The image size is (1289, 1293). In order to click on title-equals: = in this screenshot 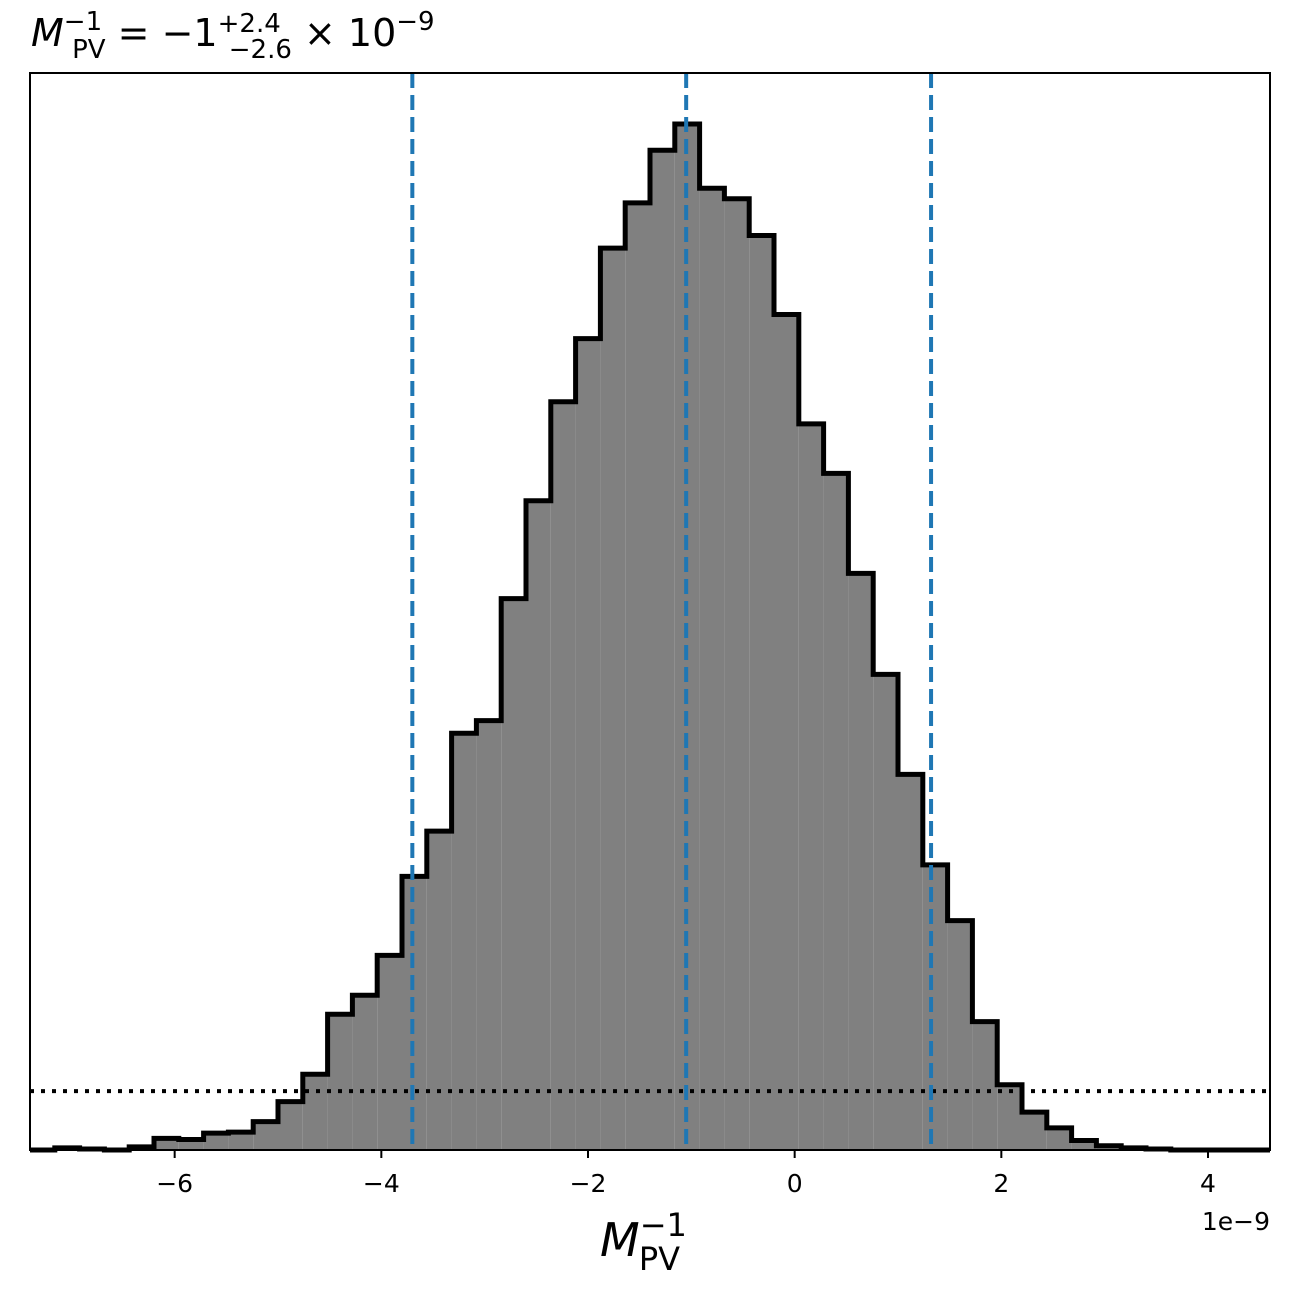, I will do `click(134, 33)`.